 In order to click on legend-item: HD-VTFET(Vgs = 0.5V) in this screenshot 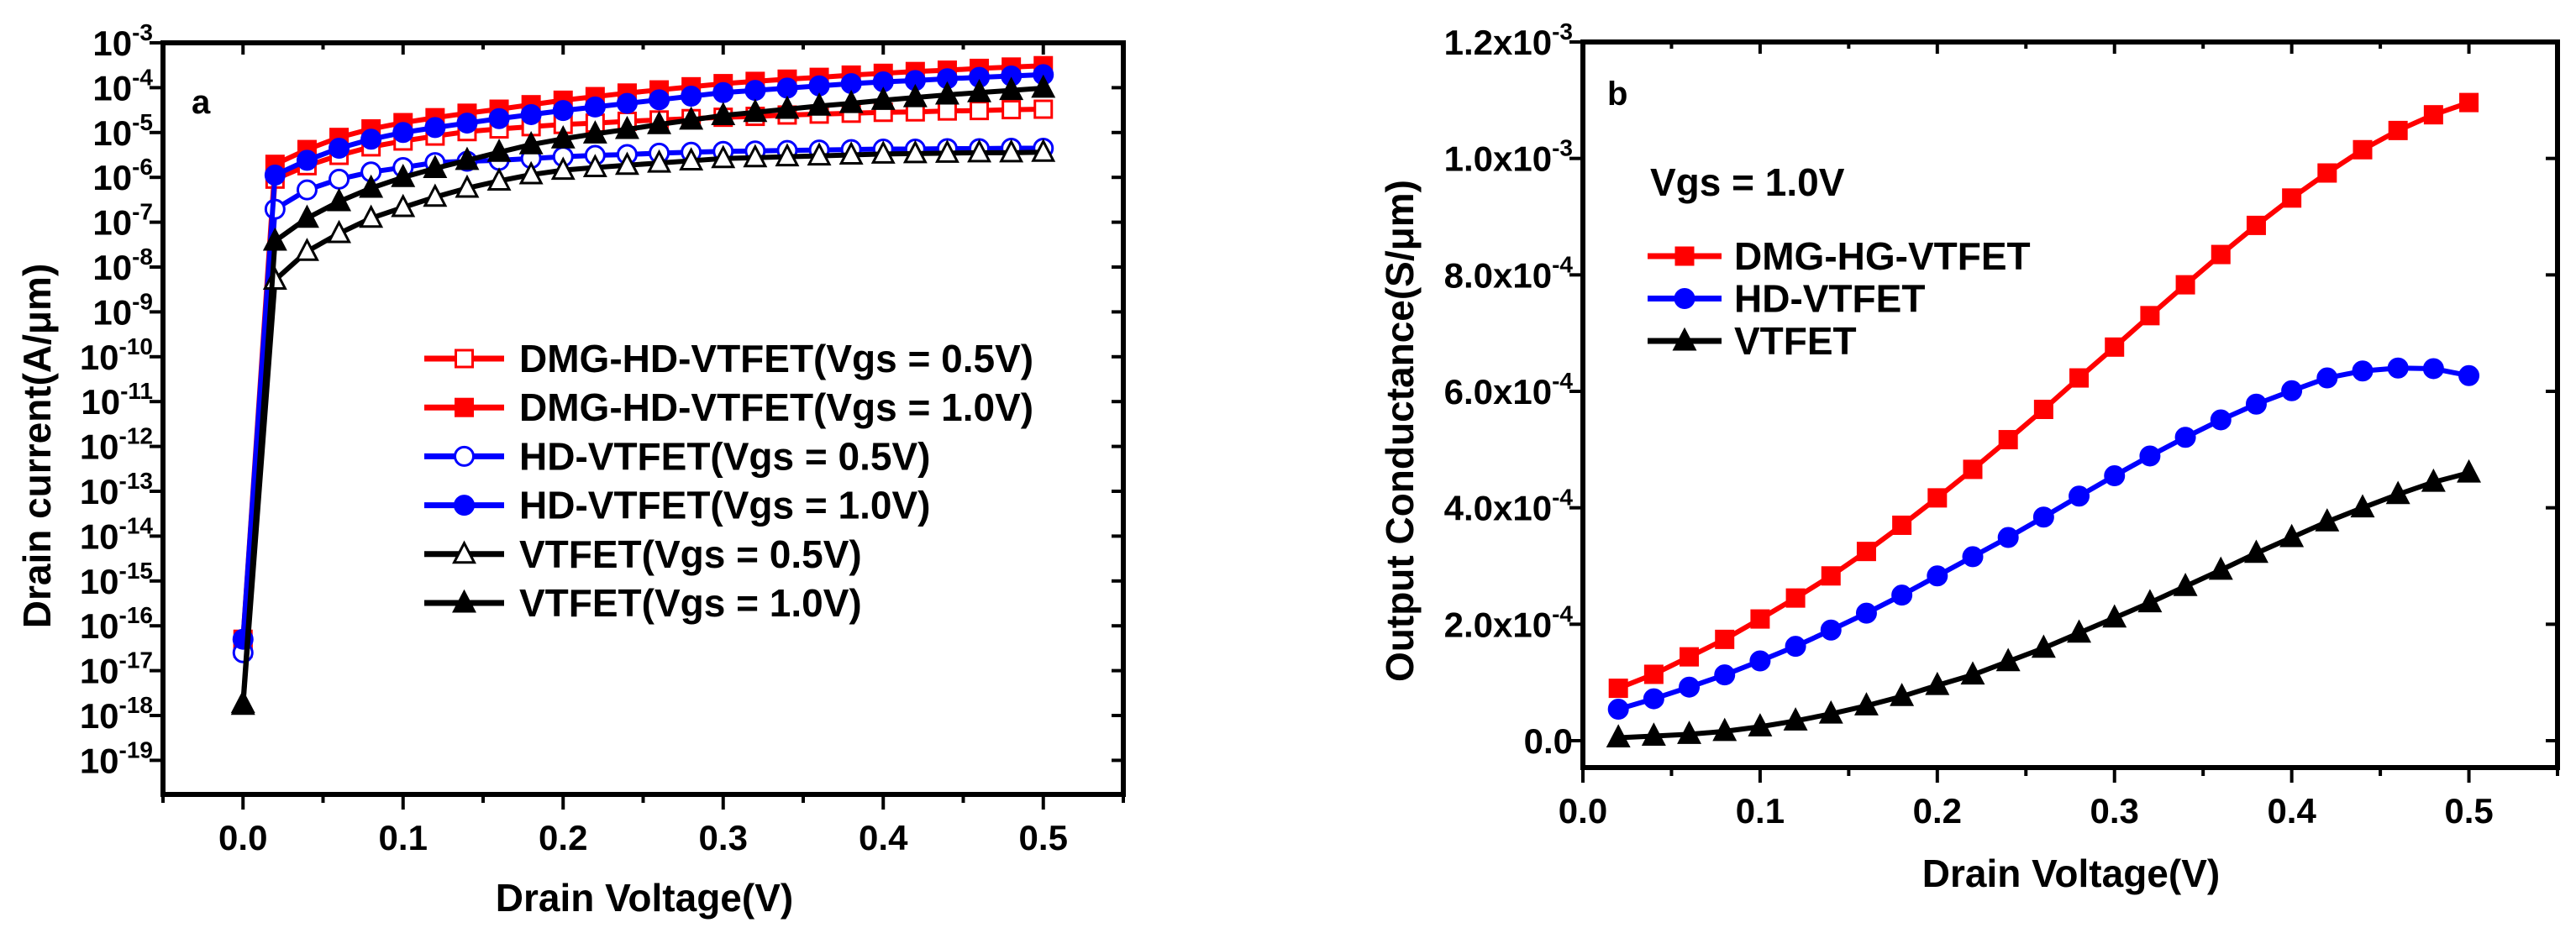, I will do `click(677, 456)`.